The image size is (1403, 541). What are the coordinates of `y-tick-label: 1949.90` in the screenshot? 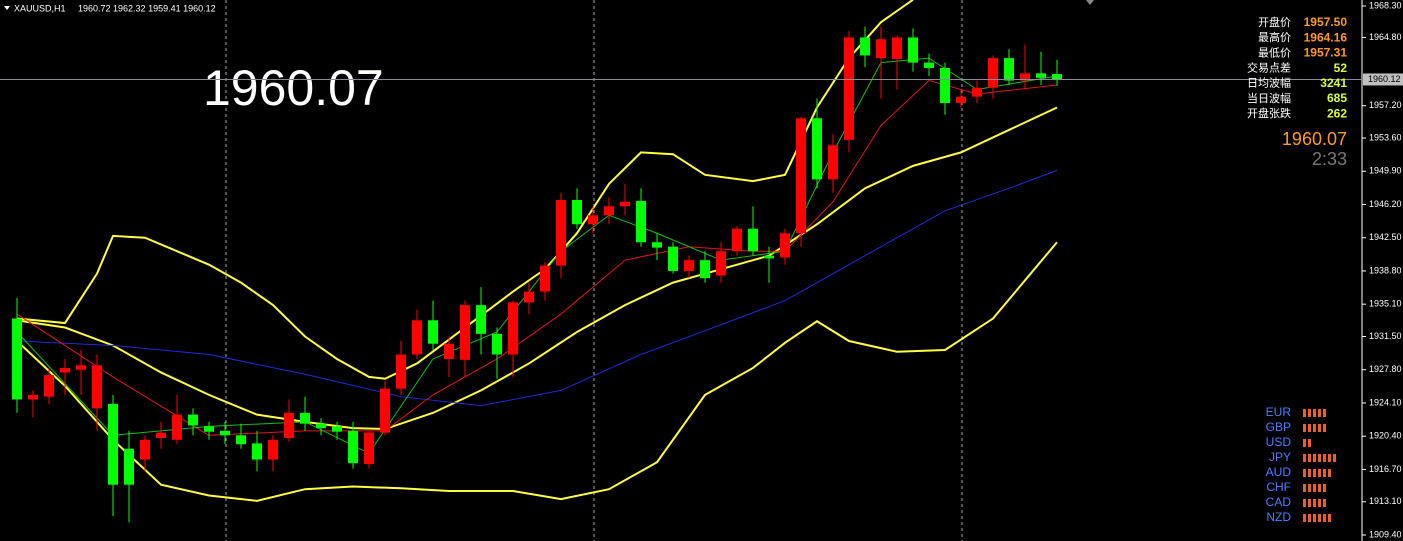 It's located at (1385, 171).